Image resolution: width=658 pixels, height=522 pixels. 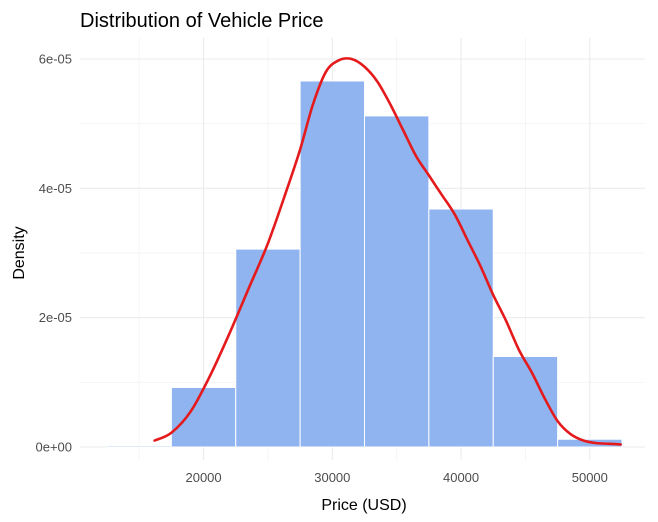 What do you see at coordinates (55, 317) in the screenshot?
I see `y-tick-label: 2e-05` at bounding box center [55, 317].